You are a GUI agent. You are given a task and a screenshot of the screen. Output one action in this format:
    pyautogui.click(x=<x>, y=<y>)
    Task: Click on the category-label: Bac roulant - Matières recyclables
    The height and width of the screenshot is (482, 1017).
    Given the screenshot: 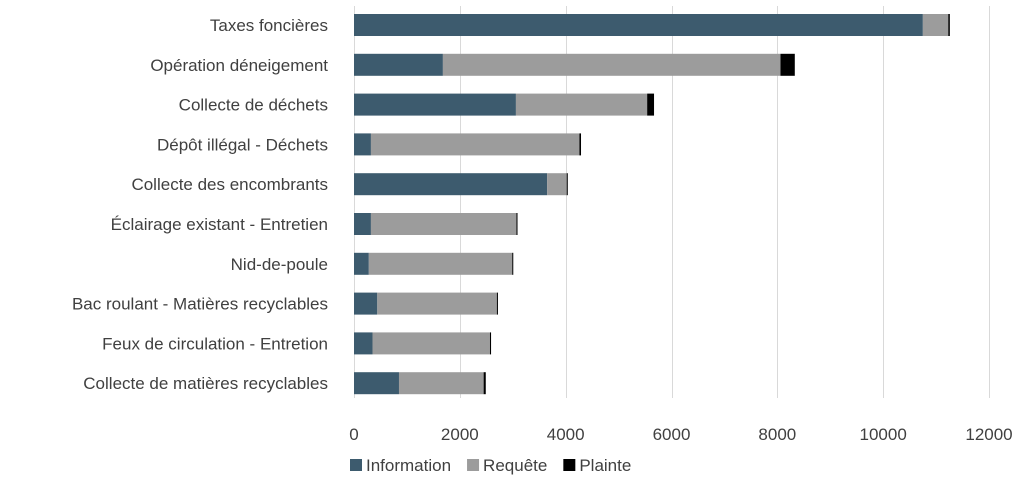 What is the action you would take?
    pyautogui.click(x=200, y=304)
    